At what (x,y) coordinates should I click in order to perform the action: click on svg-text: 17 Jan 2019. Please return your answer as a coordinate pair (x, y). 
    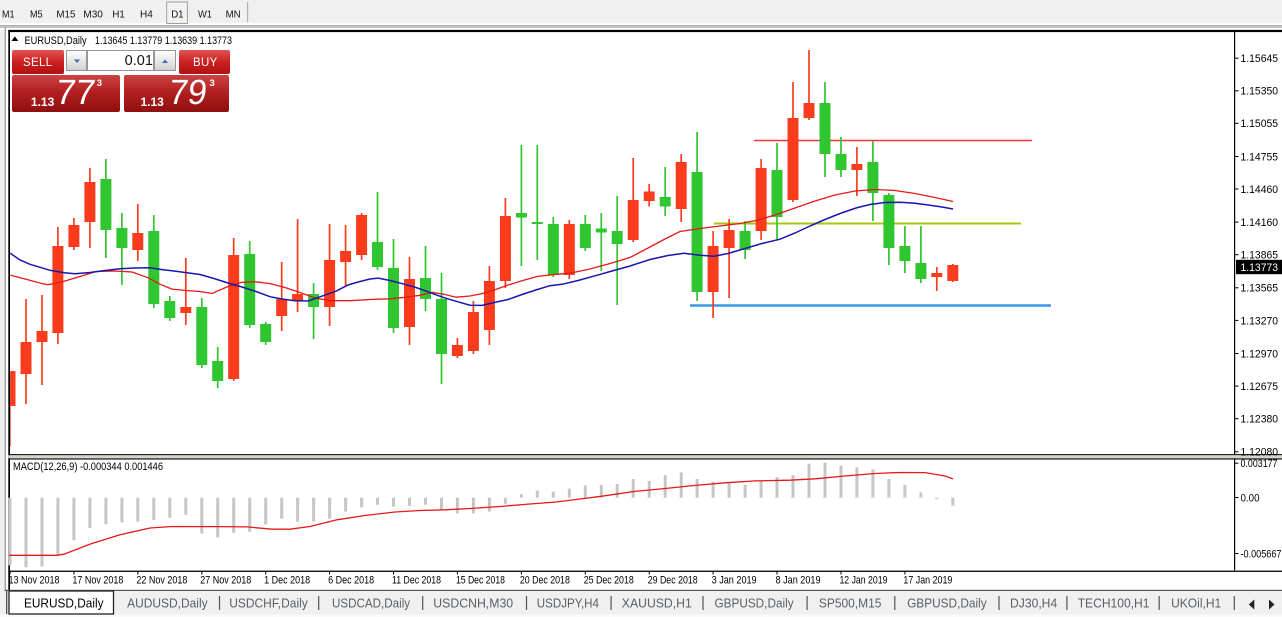
    Looking at the image, I should click on (927, 581).